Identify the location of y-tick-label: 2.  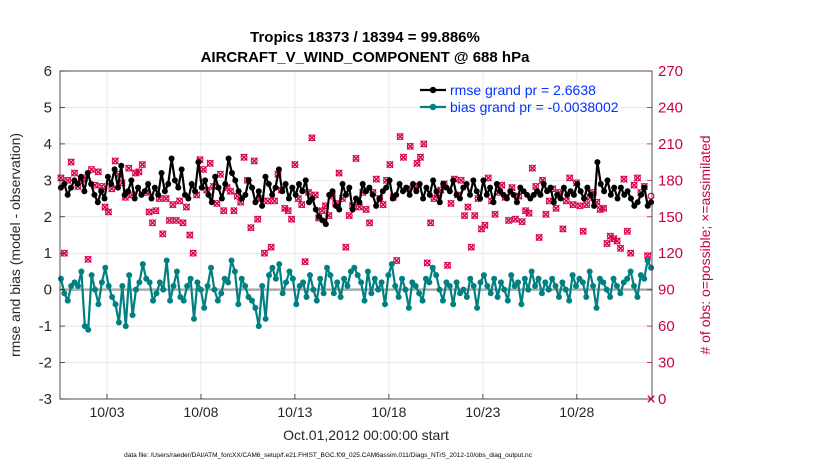
(48, 217).